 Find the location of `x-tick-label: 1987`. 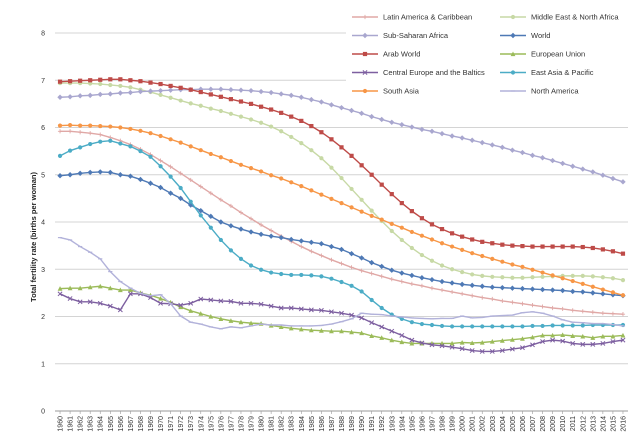

x-tick-label: 1987 is located at coordinates (332, 424).